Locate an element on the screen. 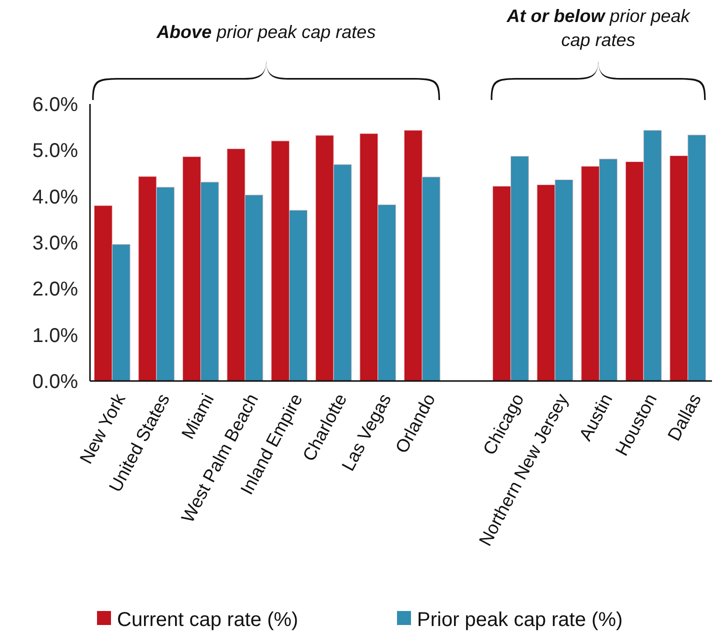 The width and height of the screenshot is (714, 634). y-tick-label: 6.0% is located at coordinates (55, 105).